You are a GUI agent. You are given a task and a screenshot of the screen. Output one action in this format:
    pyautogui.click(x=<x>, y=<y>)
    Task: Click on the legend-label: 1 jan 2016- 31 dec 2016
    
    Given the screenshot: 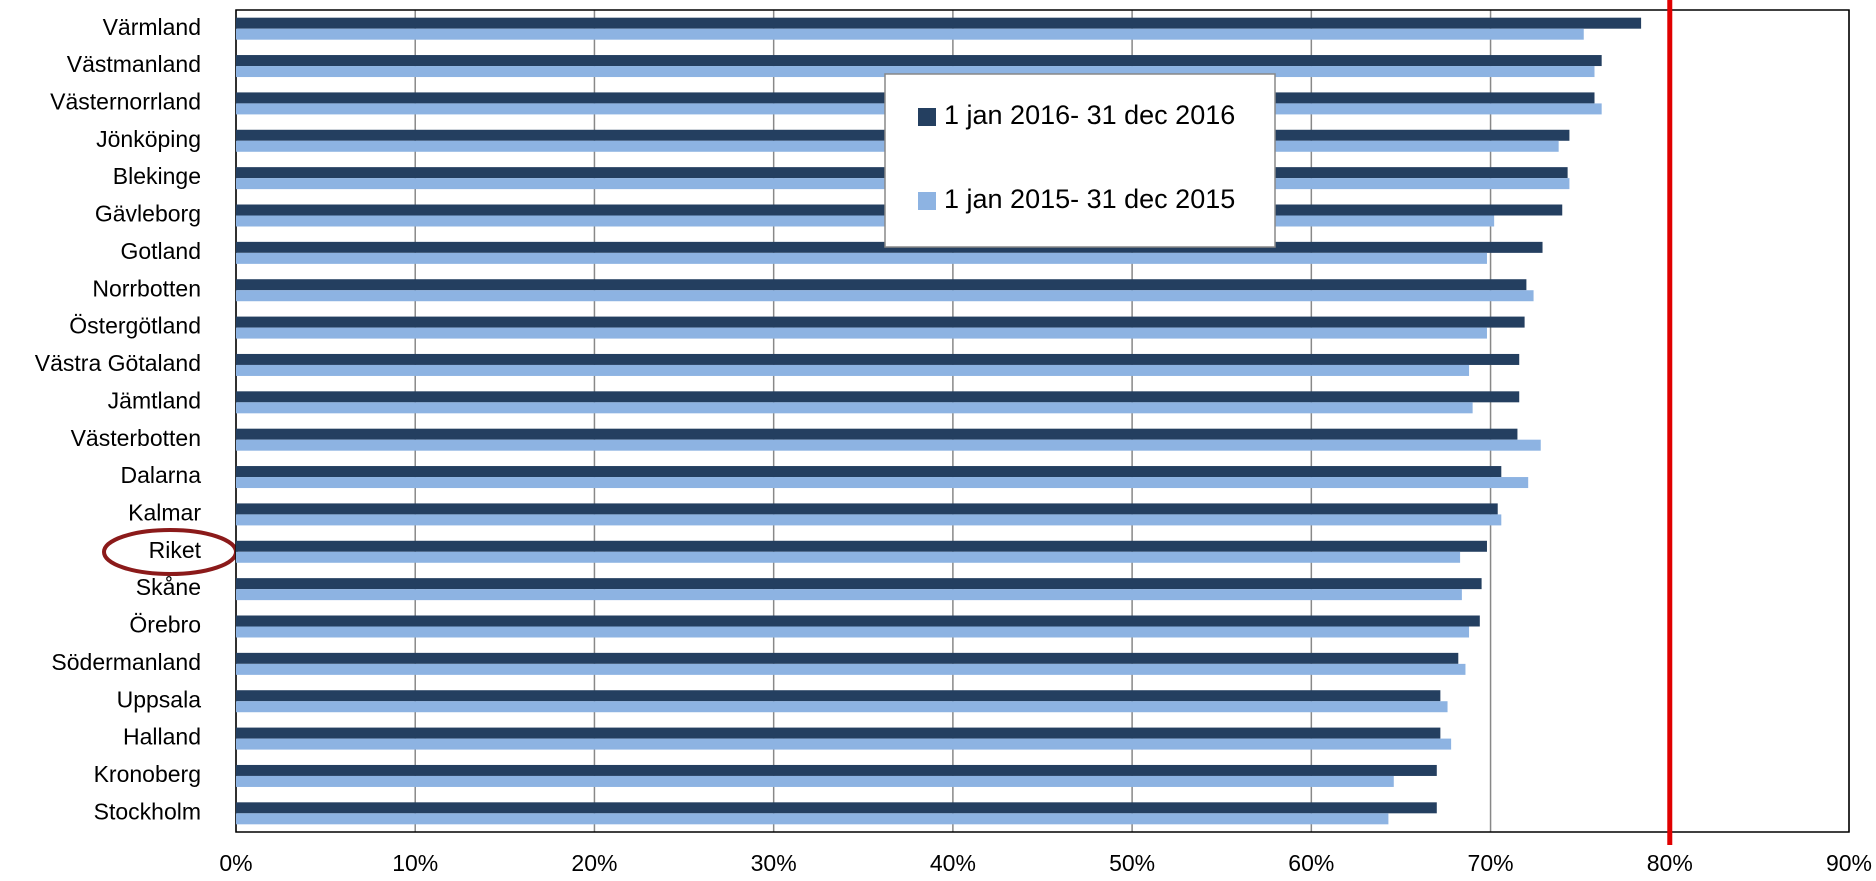 What is the action you would take?
    pyautogui.click(x=1089, y=115)
    